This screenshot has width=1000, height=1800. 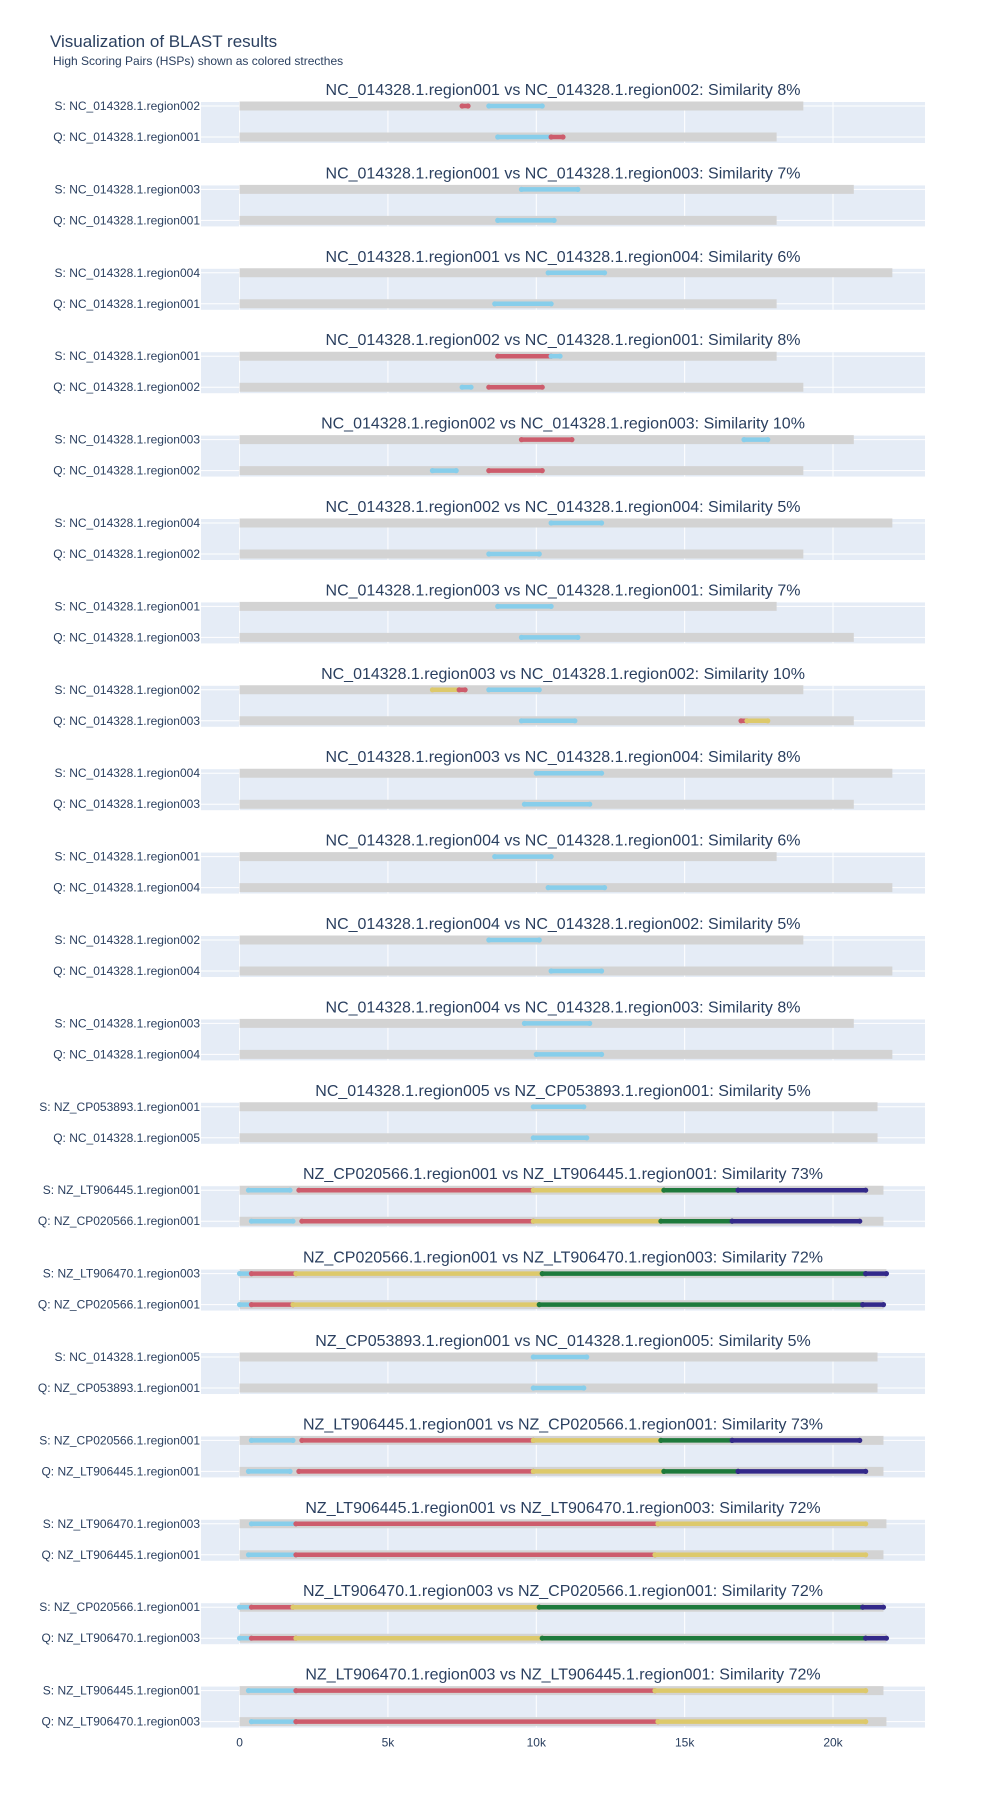 What do you see at coordinates (833, 1743) in the screenshot?
I see `x-tick-label: 20k` at bounding box center [833, 1743].